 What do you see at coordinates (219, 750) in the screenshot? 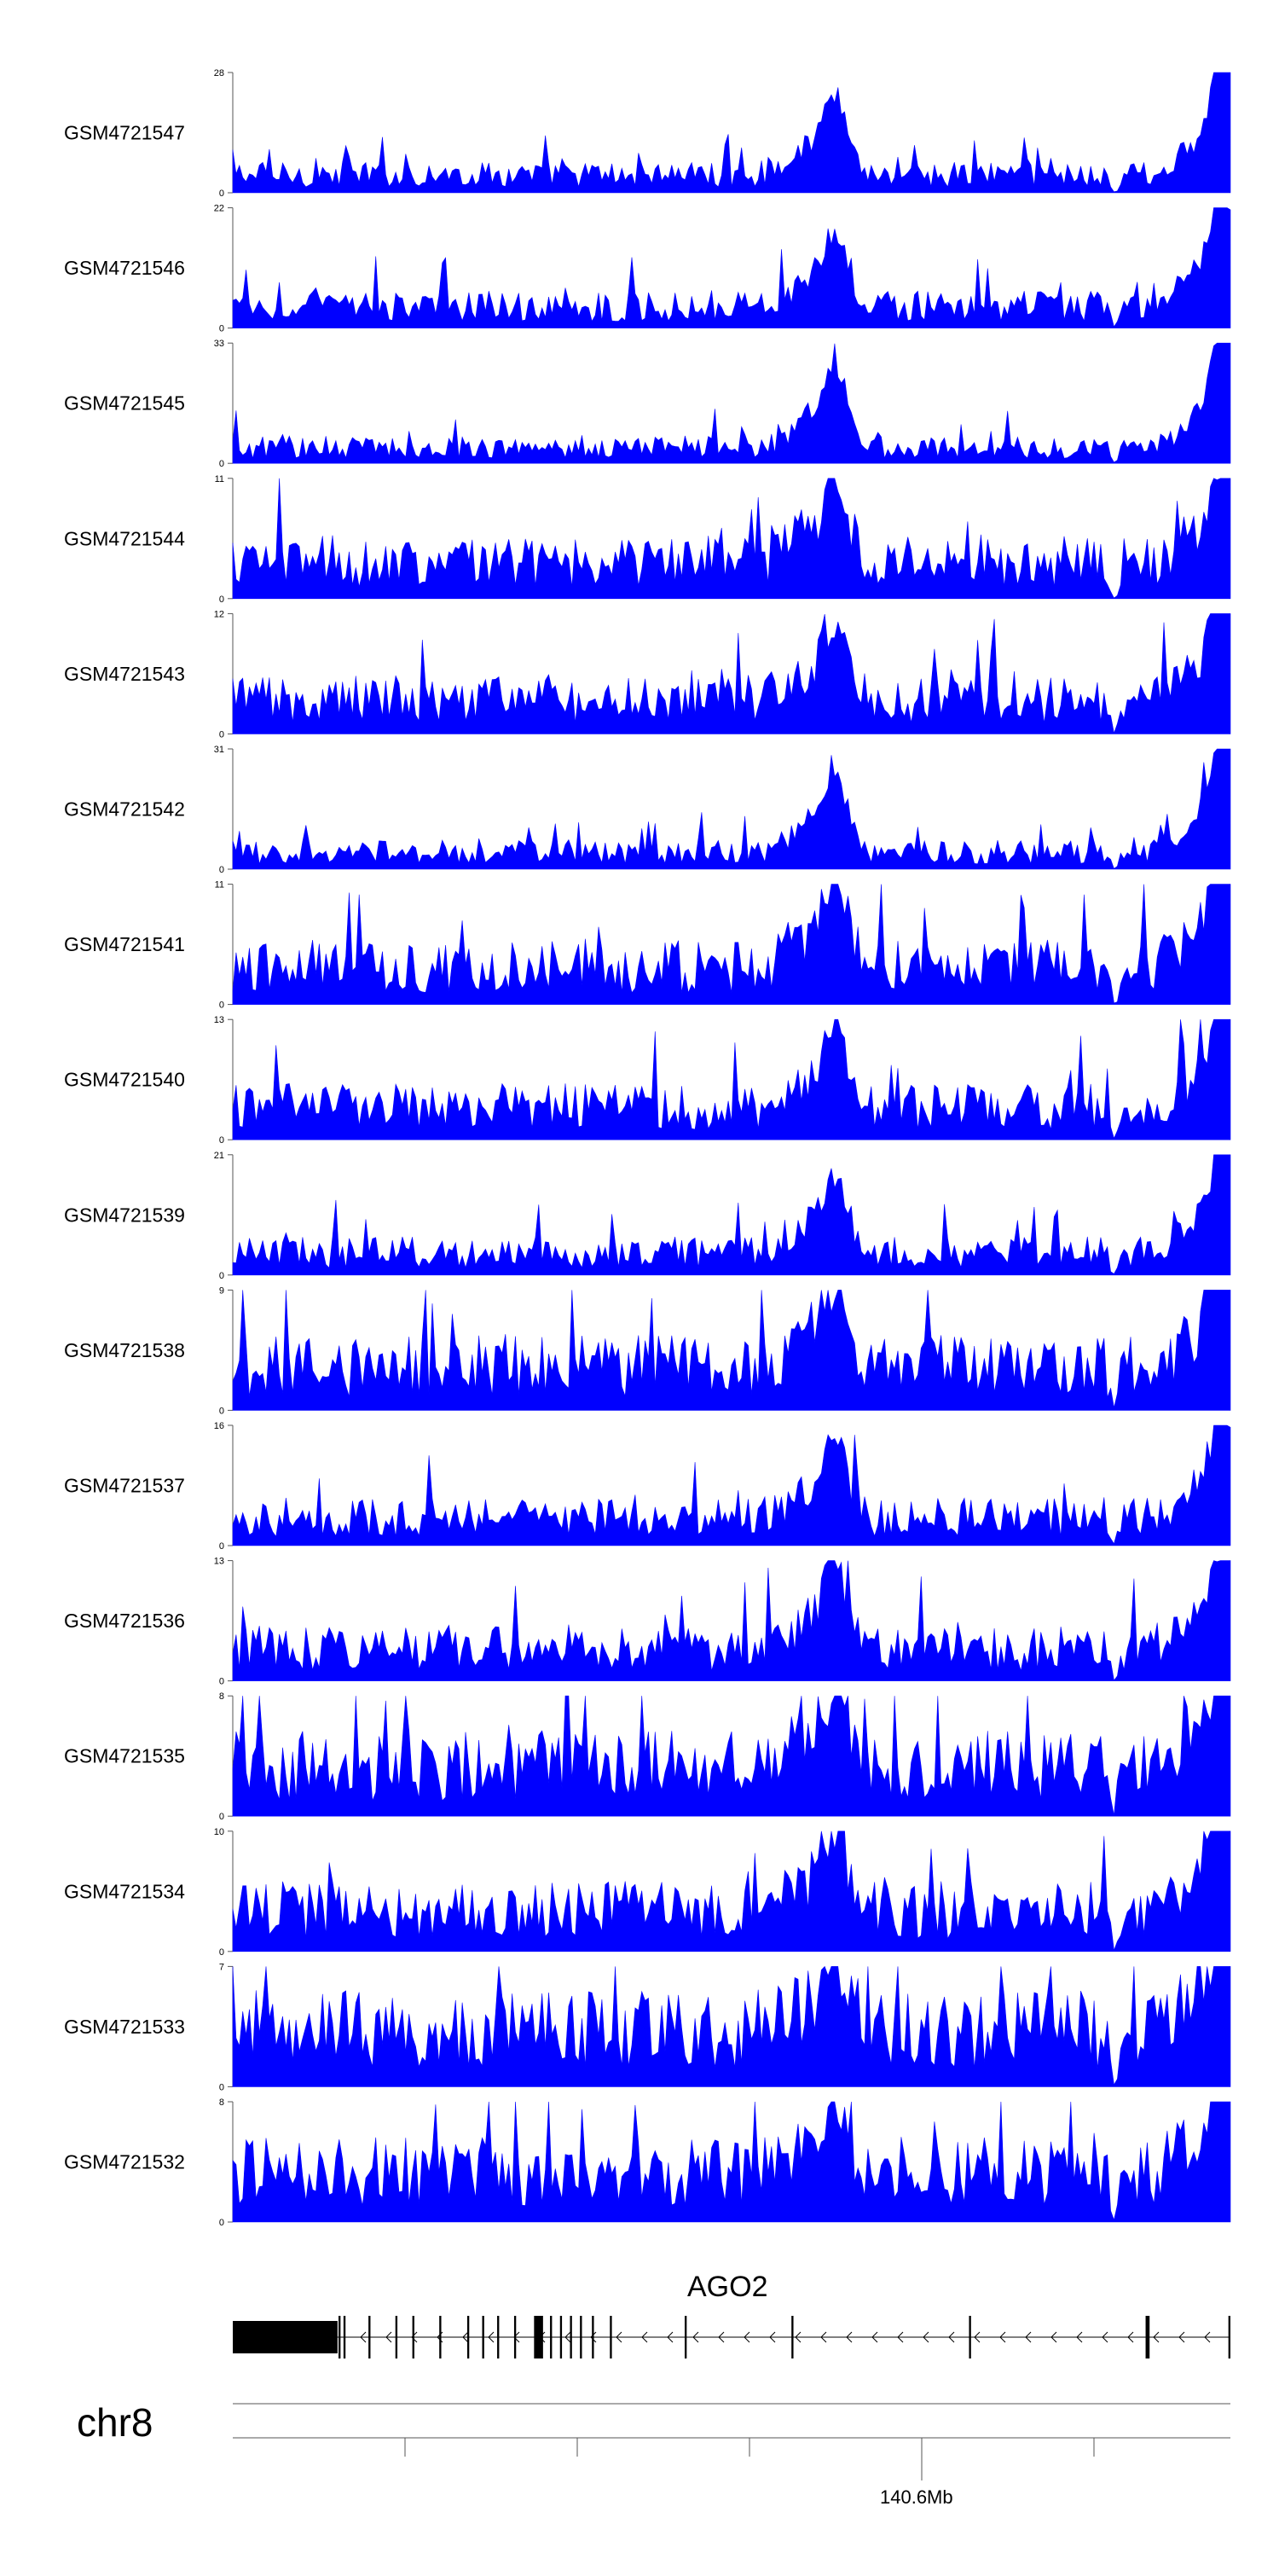
I see `track-ymax-label: 31` at bounding box center [219, 750].